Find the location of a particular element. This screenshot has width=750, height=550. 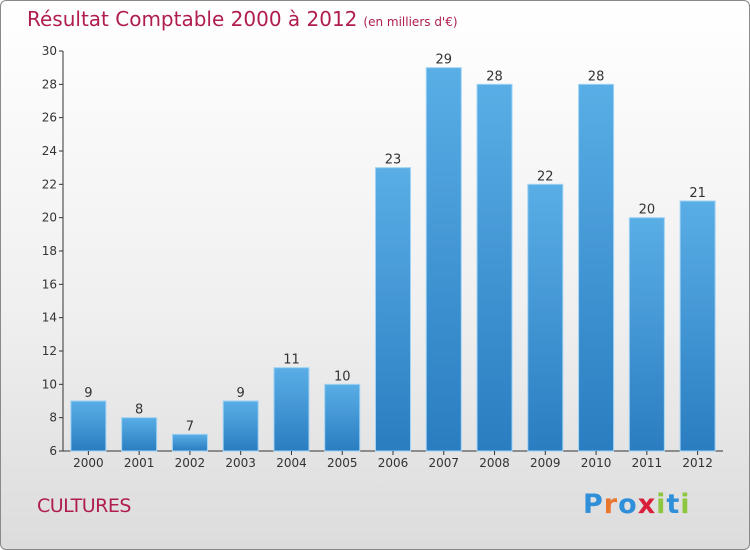

y-tick-label: 10 is located at coordinates (49, 384).